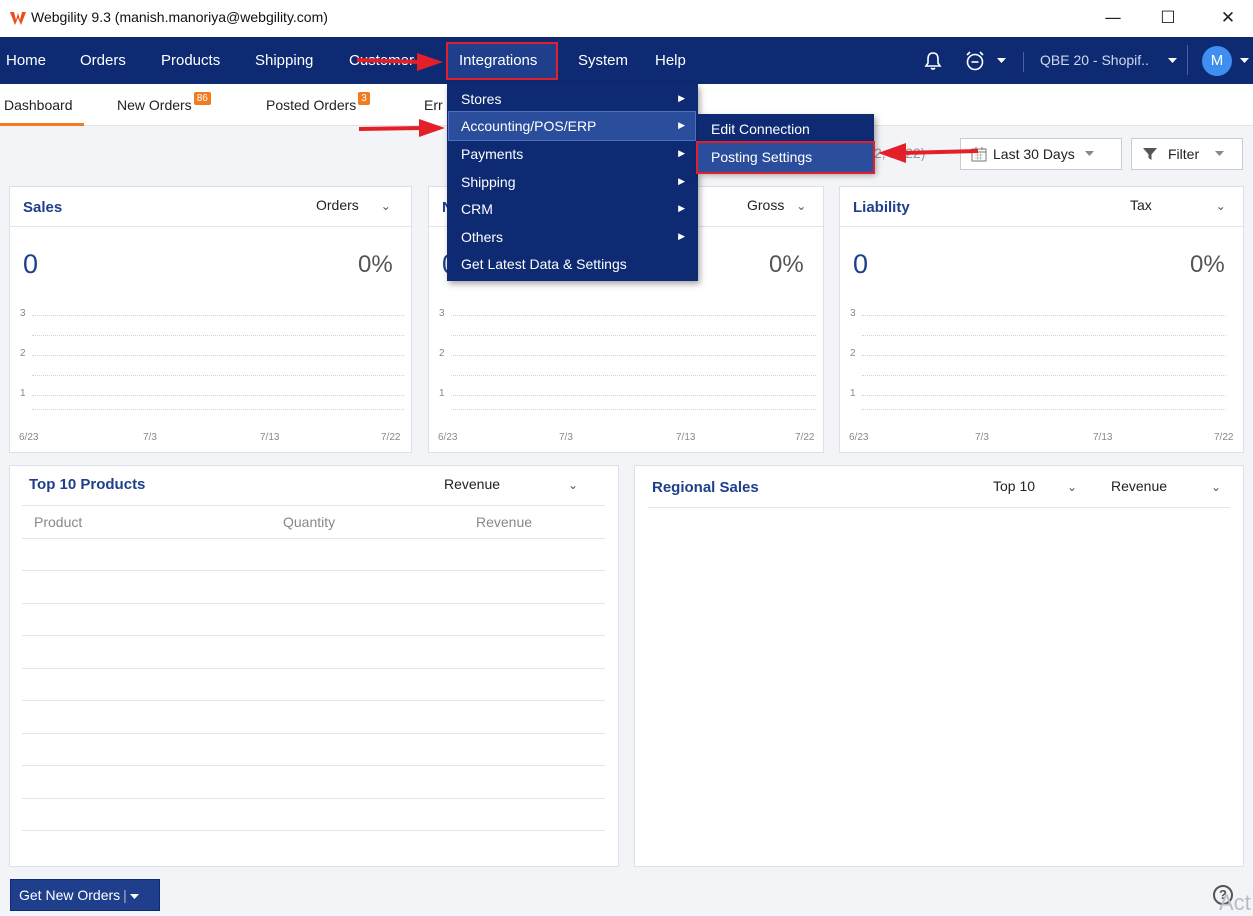  Describe the element at coordinates (284, 60) in the screenshot. I see `nav-shipping: Shipping` at that location.